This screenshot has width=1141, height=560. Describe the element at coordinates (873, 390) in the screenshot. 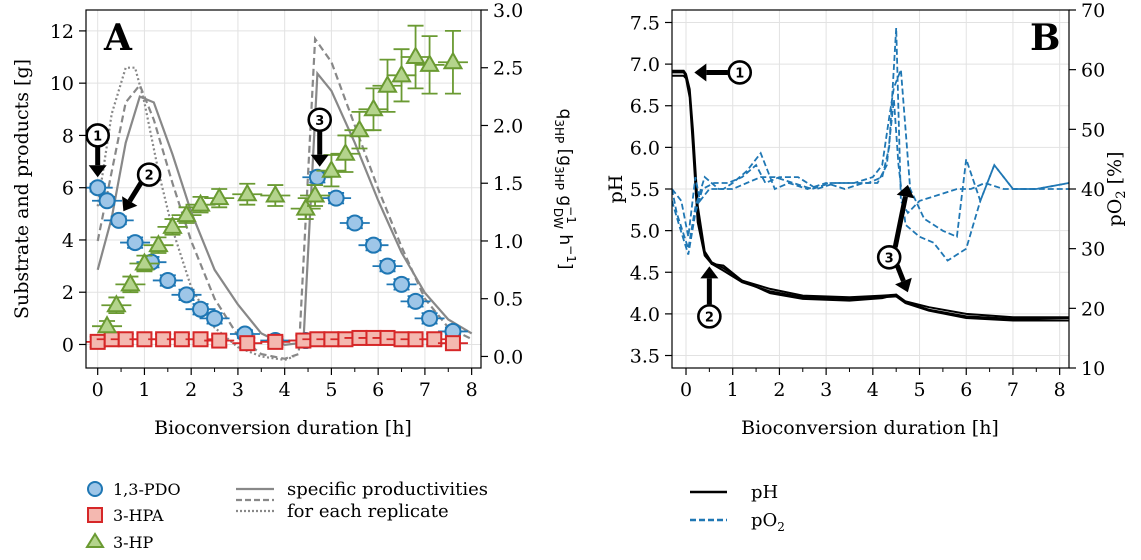

I see `panel-b-x-tick-label: 4` at that location.